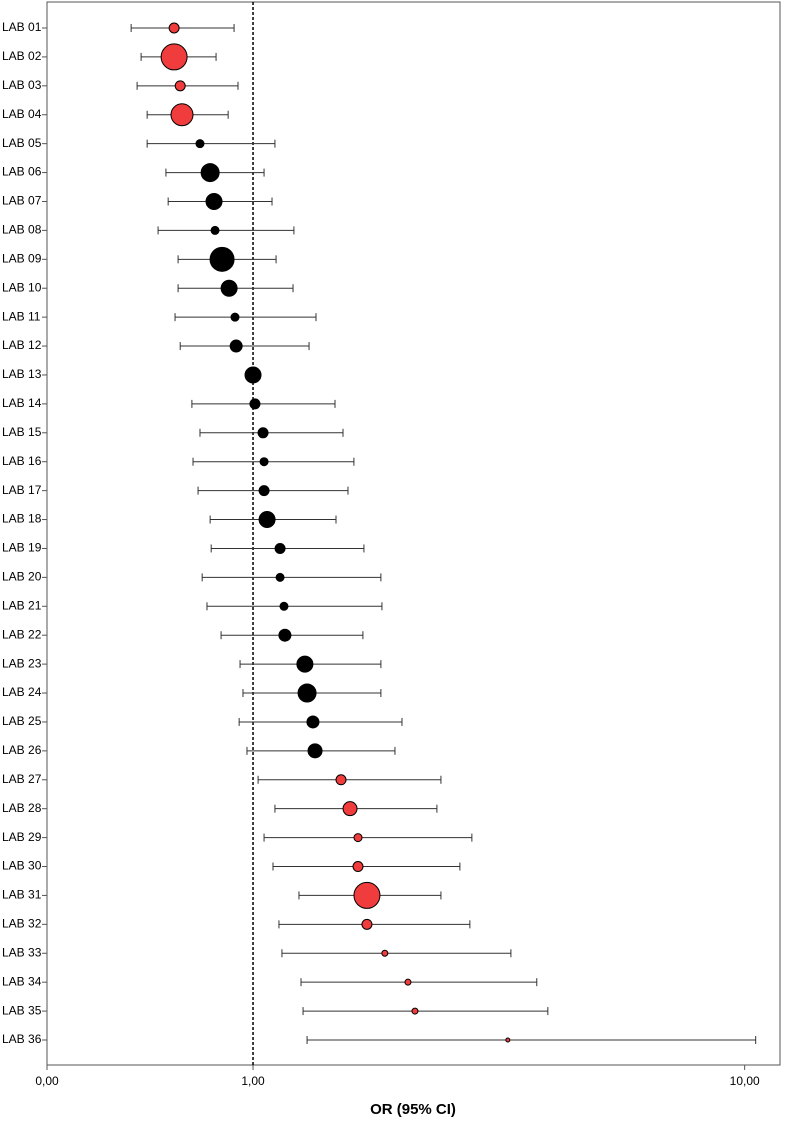 The width and height of the screenshot is (785, 1126). What do you see at coordinates (22, 808) in the screenshot?
I see `y-tick-label: LAB 28` at bounding box center [22, 808].